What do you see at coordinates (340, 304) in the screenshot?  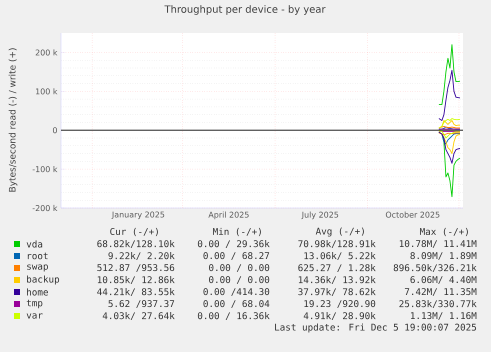 I see `text: 19.23 /920.90` at bounding box center [340, 304].